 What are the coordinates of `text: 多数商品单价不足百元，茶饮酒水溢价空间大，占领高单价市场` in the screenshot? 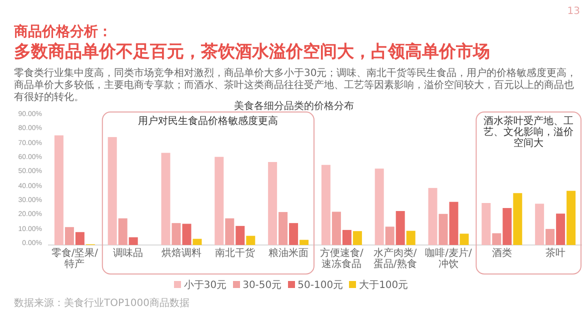 It's located at (252, 52).